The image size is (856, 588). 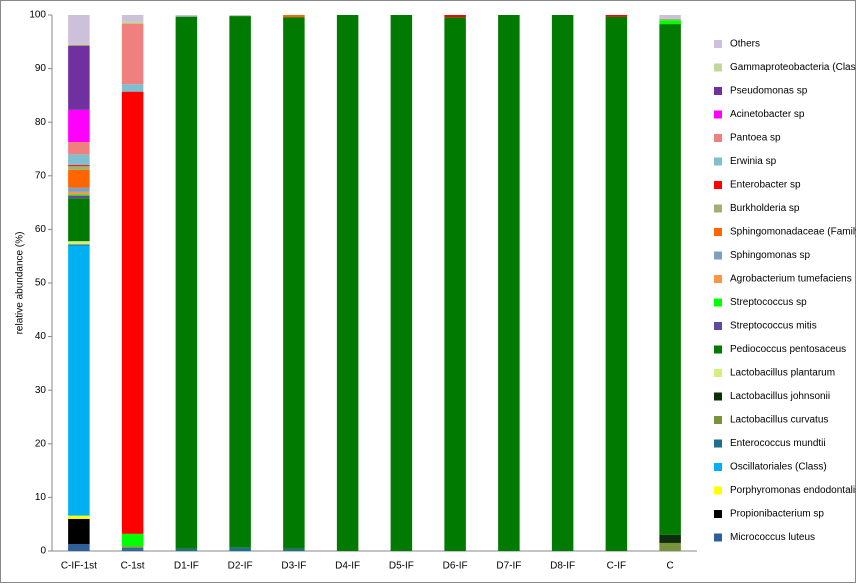 I want to click on legend-label: Oscillatoriales (Class), so click(x=778, y=467).